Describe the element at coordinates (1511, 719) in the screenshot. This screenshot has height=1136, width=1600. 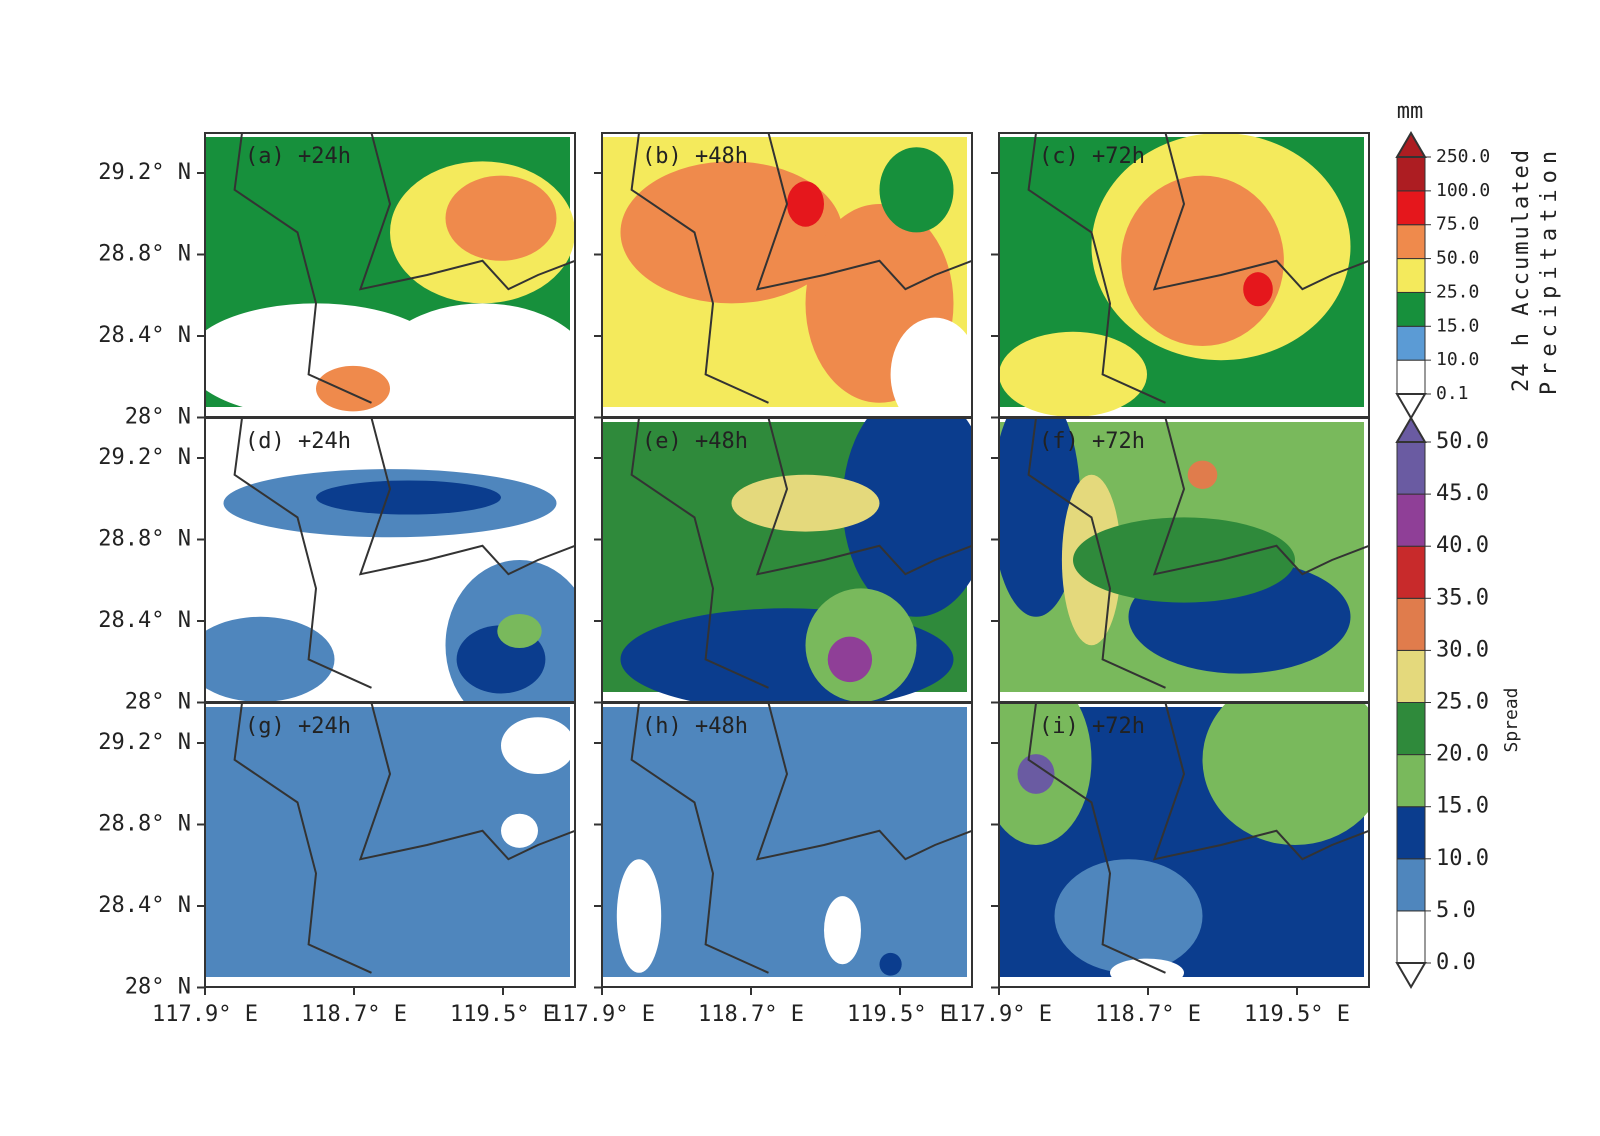
I see `colorbar-title: Spread` at that location.